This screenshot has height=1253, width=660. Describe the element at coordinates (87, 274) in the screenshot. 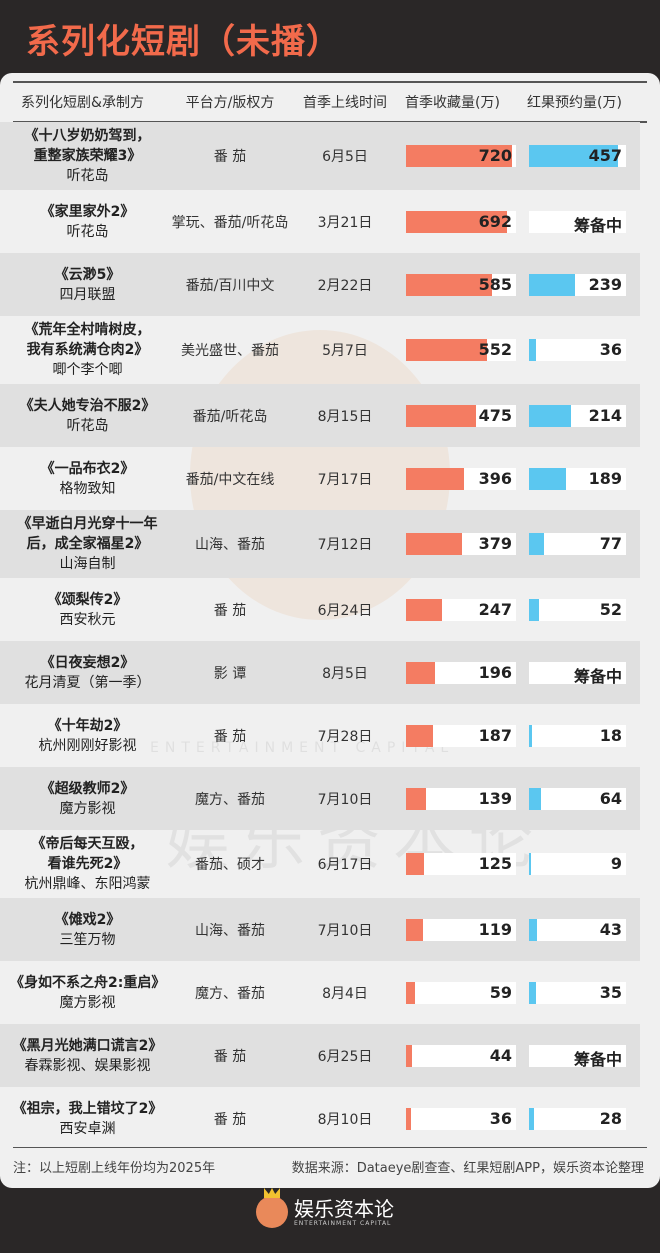

I see `drama-title: 《云渺5》` at that location.